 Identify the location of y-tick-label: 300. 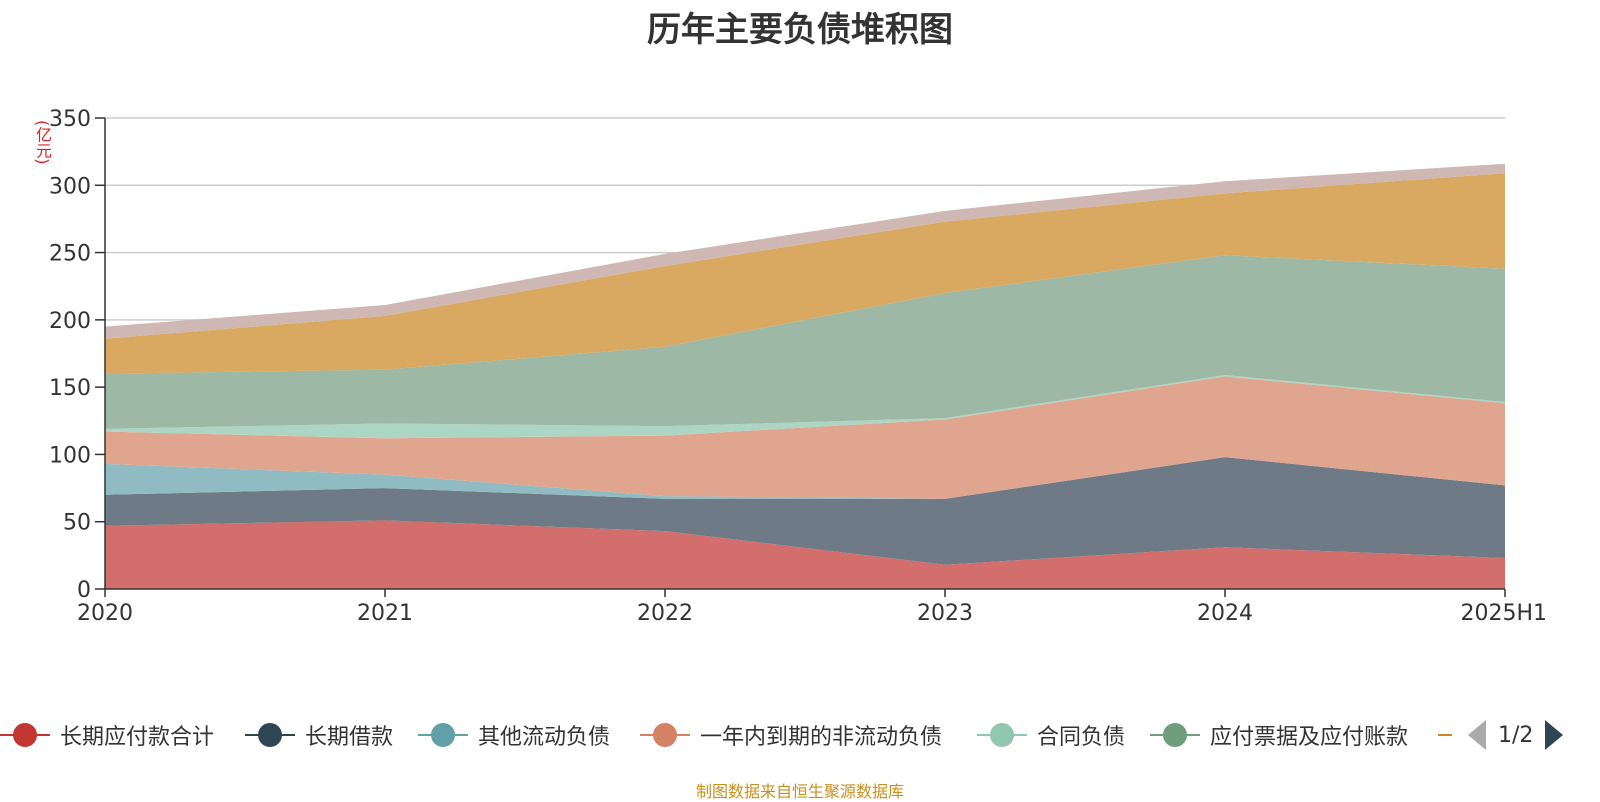
(70, 186).